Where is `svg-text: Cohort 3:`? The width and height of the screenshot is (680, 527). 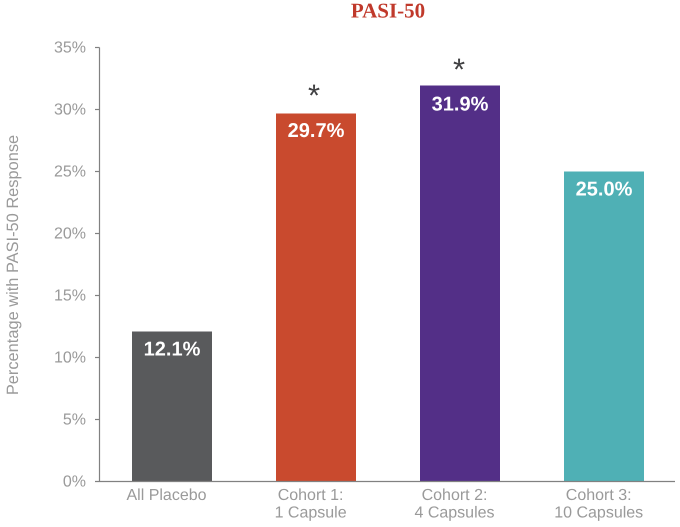
svg-text: Cohort 3: is located at coordinates (599, 495).